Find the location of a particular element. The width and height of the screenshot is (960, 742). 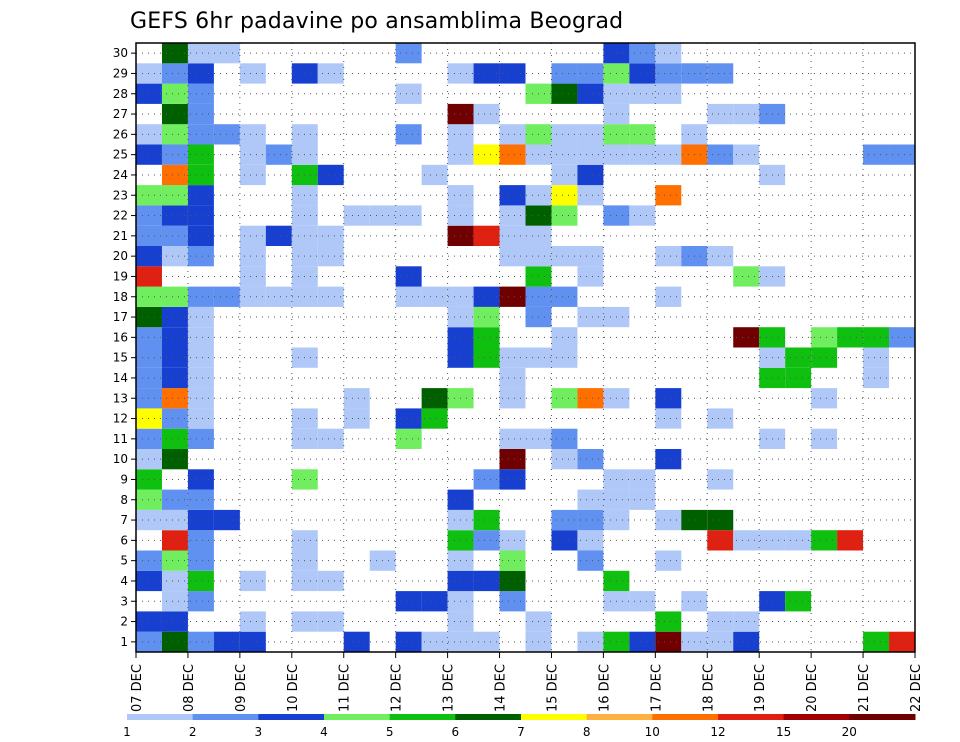

x-tick-label: 15 DEC is located at coordinates (553, 688).